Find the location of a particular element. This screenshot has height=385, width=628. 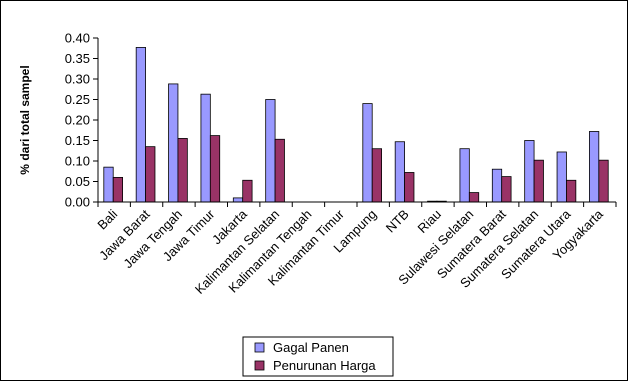

legend-label: Gagal Panen is located at coordinates (311, 347).